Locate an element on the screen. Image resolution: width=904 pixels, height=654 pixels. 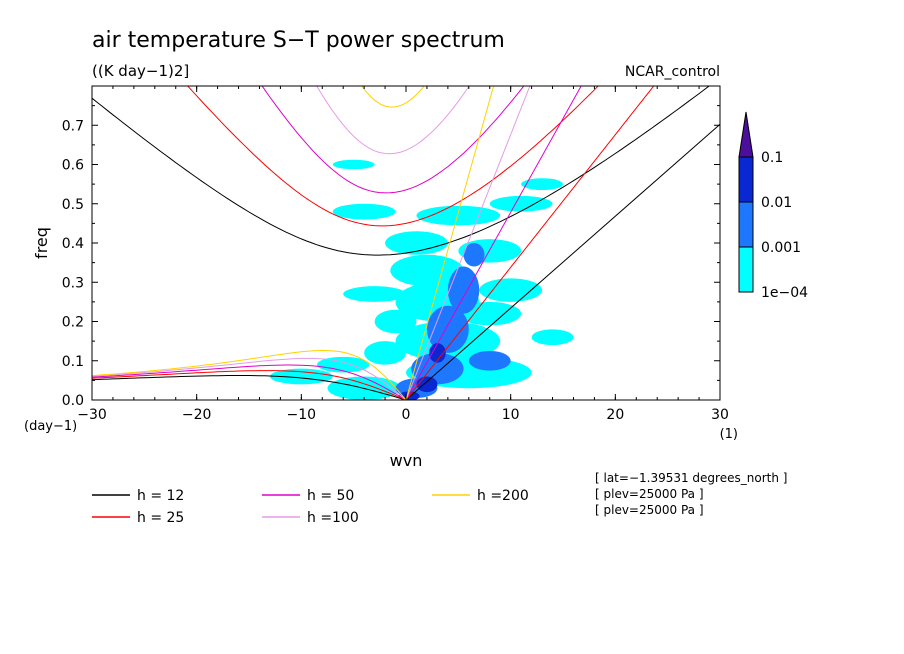
legend-label-3: h =100 is located at coordinates (333, 518).